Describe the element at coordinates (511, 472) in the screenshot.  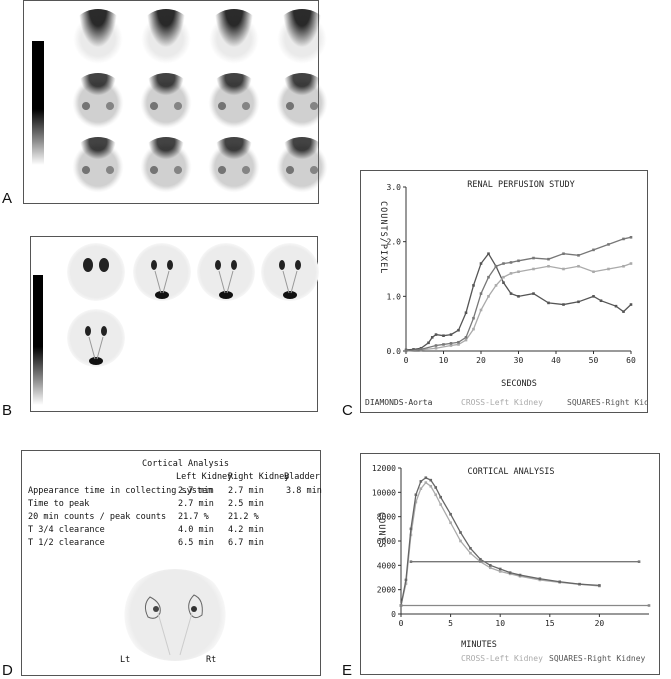
I see `chart-title: CORTICAL ANALYSIS` at that location.